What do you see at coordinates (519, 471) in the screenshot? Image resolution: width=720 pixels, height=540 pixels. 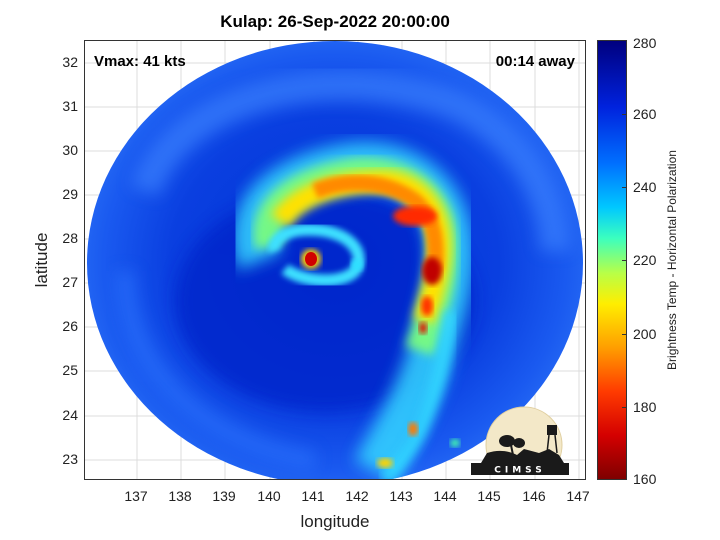 I see `logo-text: CIMSS` at bounding box center [519, 471].